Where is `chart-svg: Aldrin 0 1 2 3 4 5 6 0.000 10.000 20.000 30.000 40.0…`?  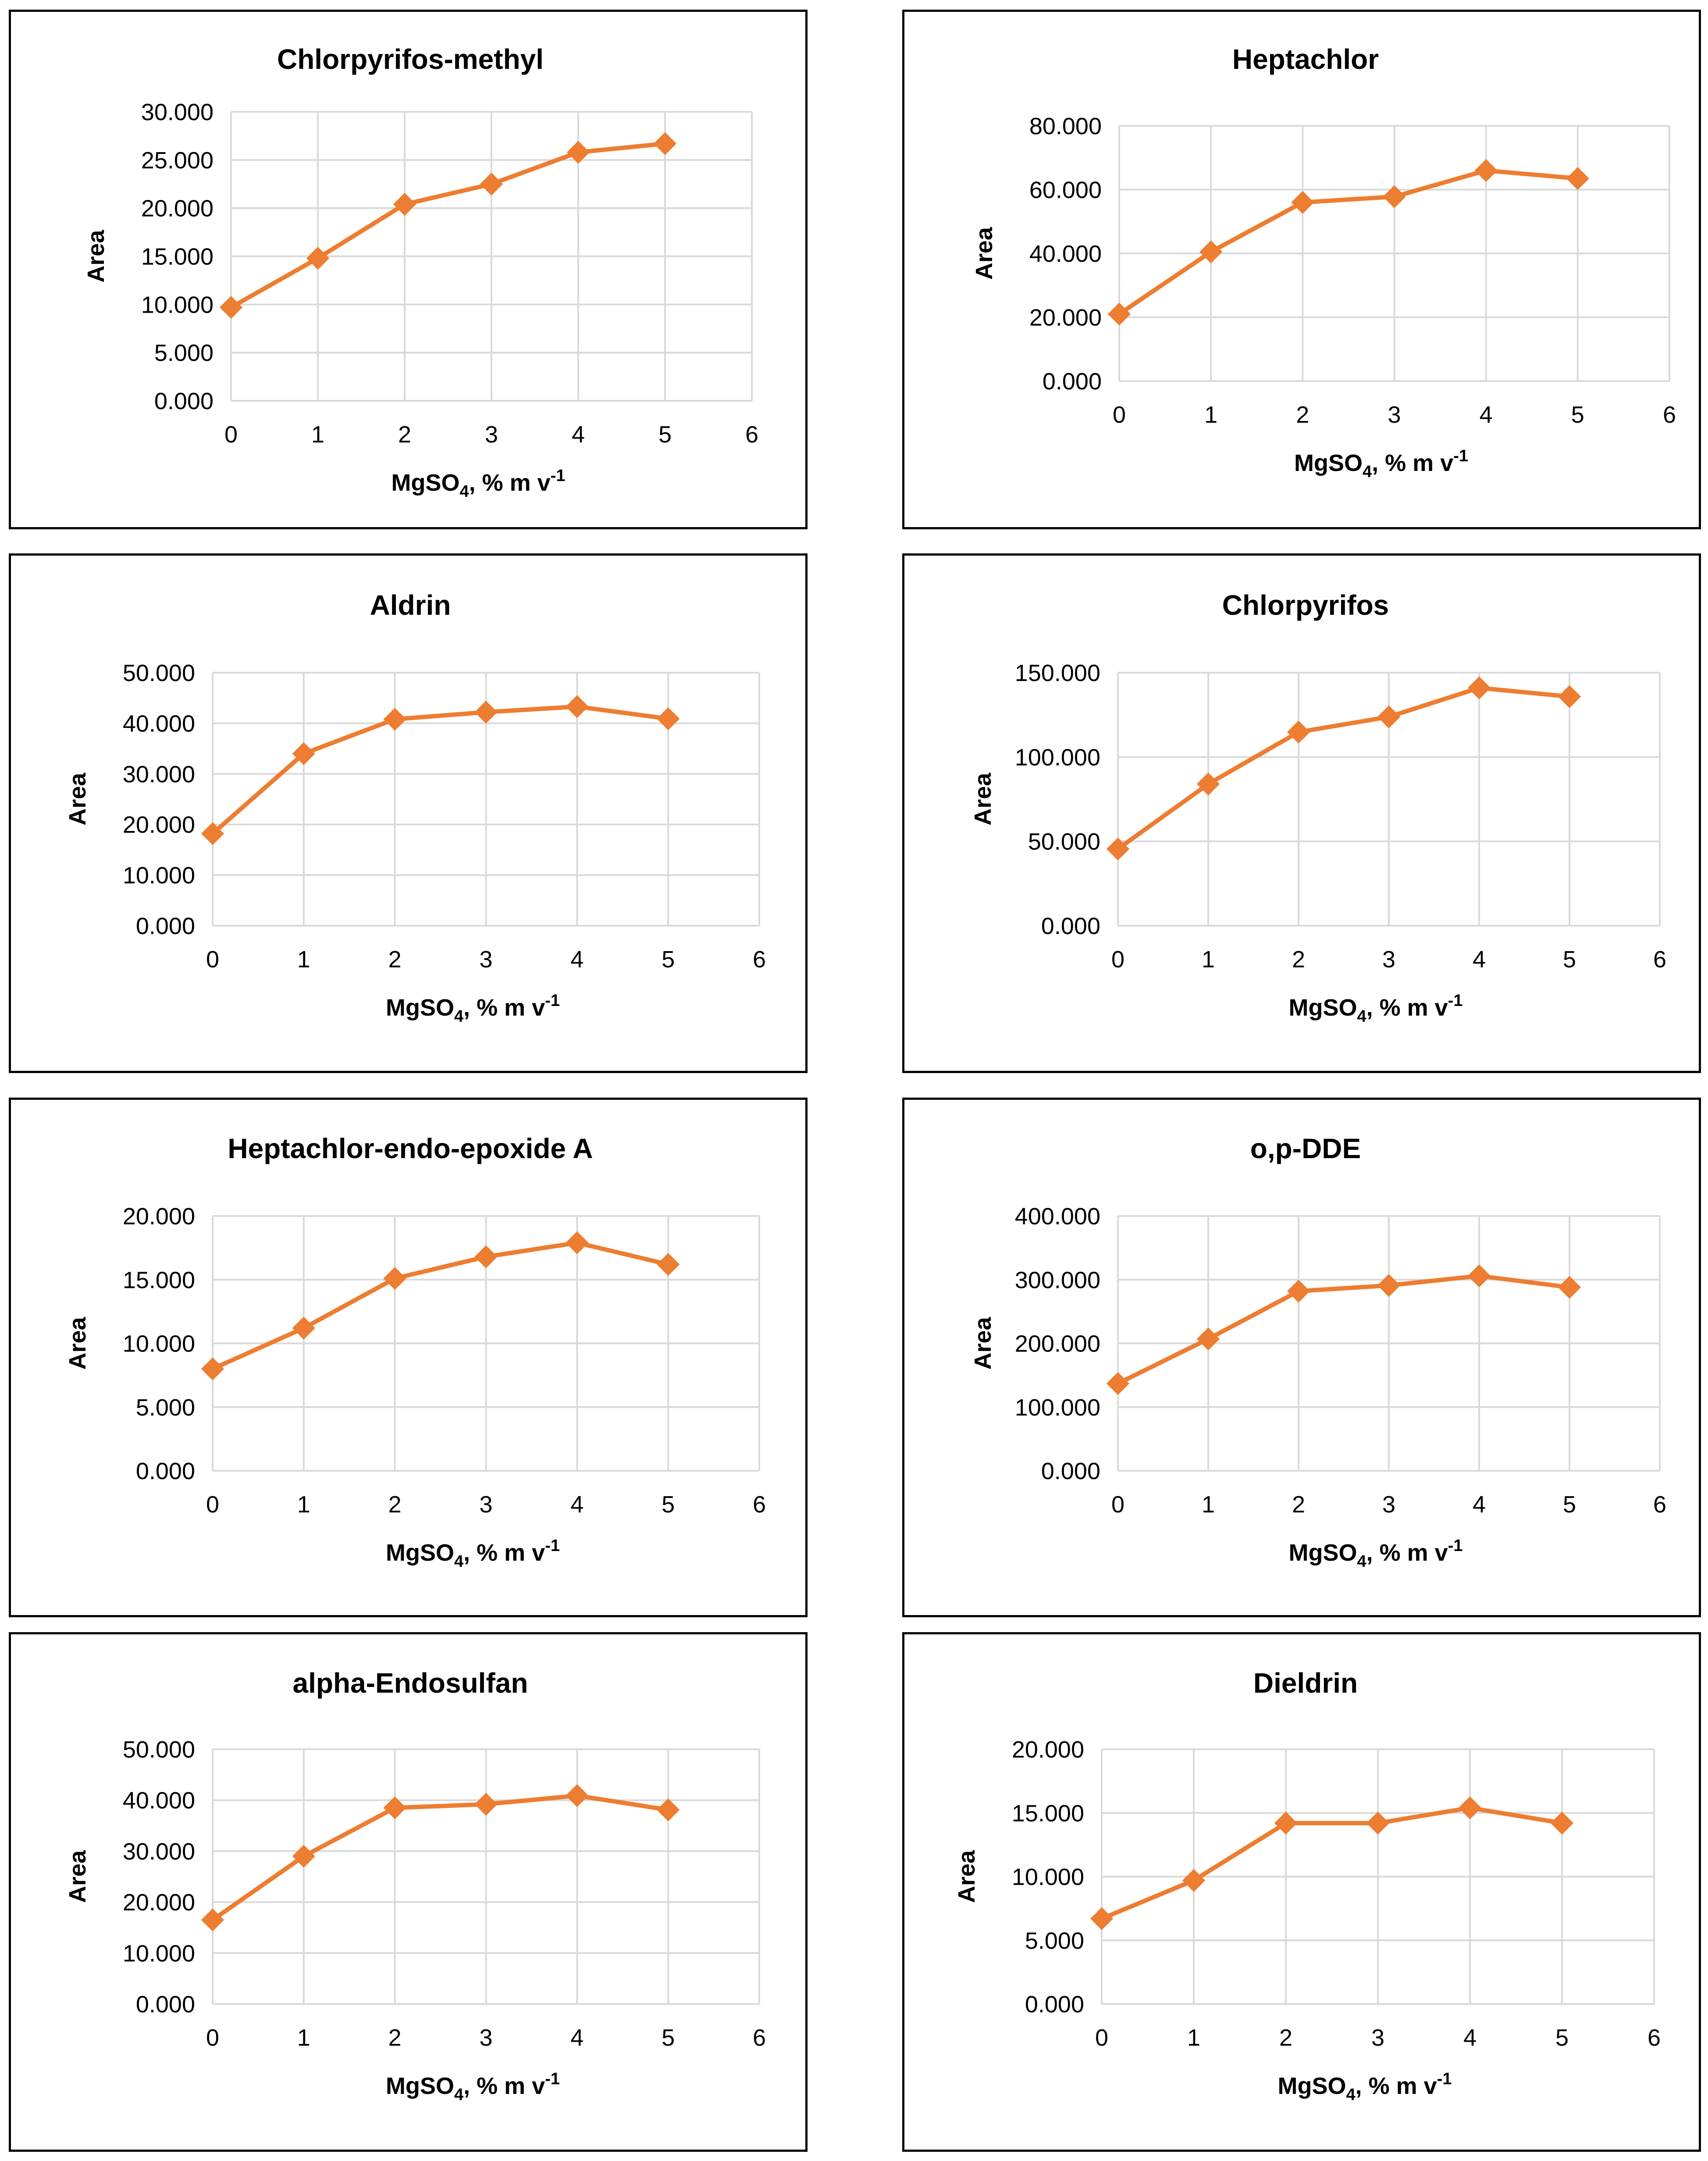 chart-svg: Aldrin 0 1 2 3 4 5 6 0.000 10.000 20.000 30.000 40.0… is located at coordinates (415, 807).